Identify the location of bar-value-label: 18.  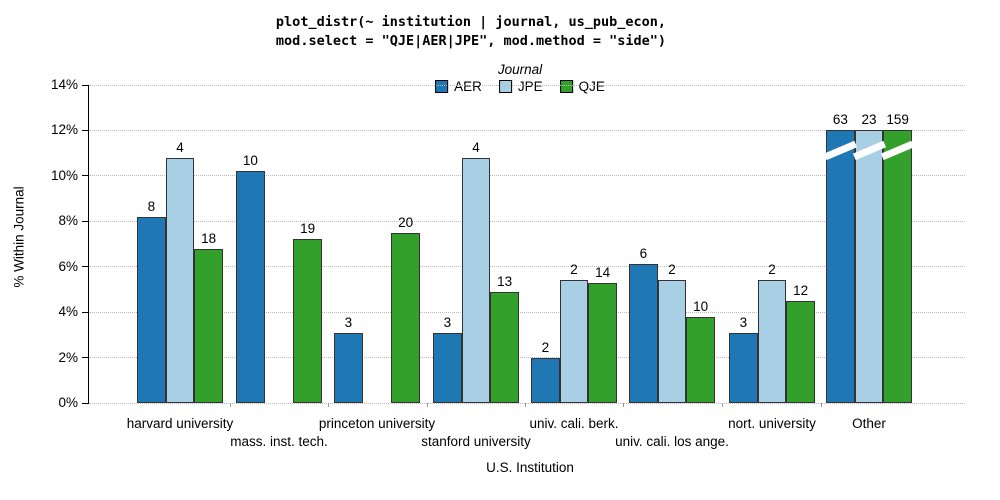
(209, 238).